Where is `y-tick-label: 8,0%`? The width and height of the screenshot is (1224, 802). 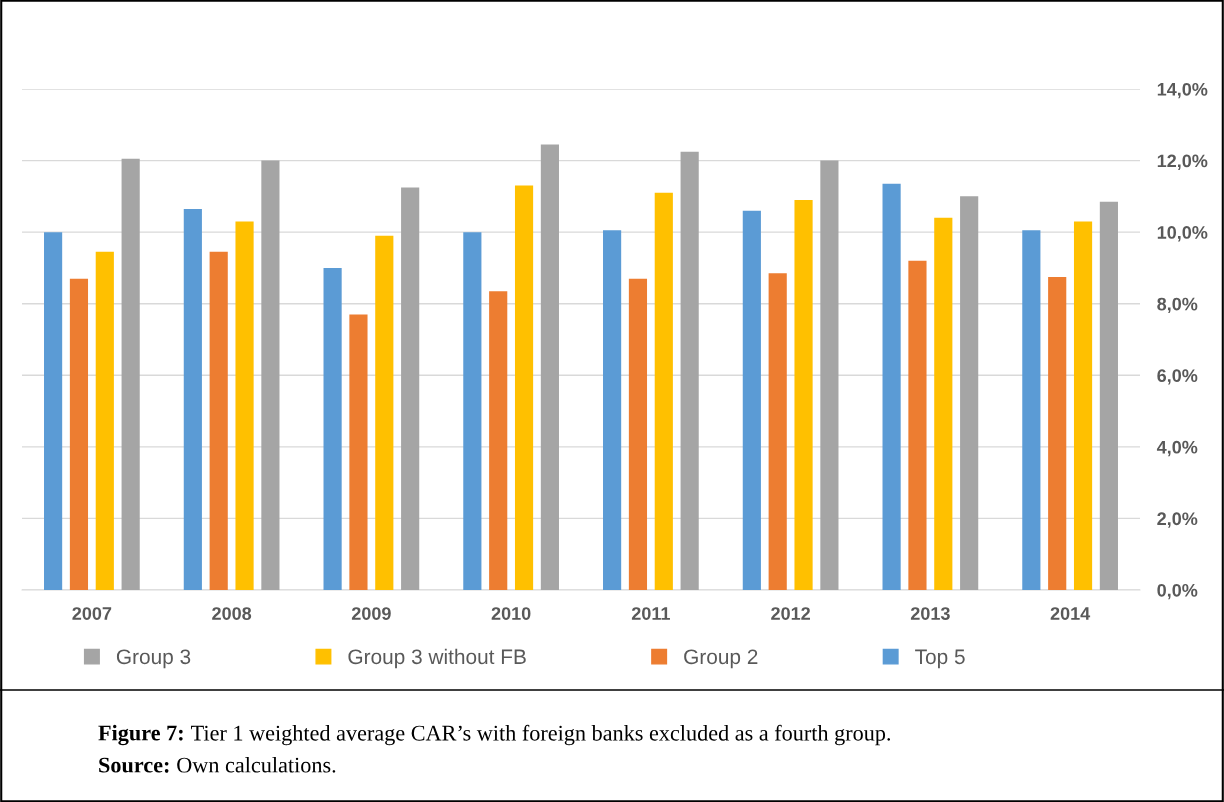 y-tick-label: 8,0% is located at coordinates (1177, 305).